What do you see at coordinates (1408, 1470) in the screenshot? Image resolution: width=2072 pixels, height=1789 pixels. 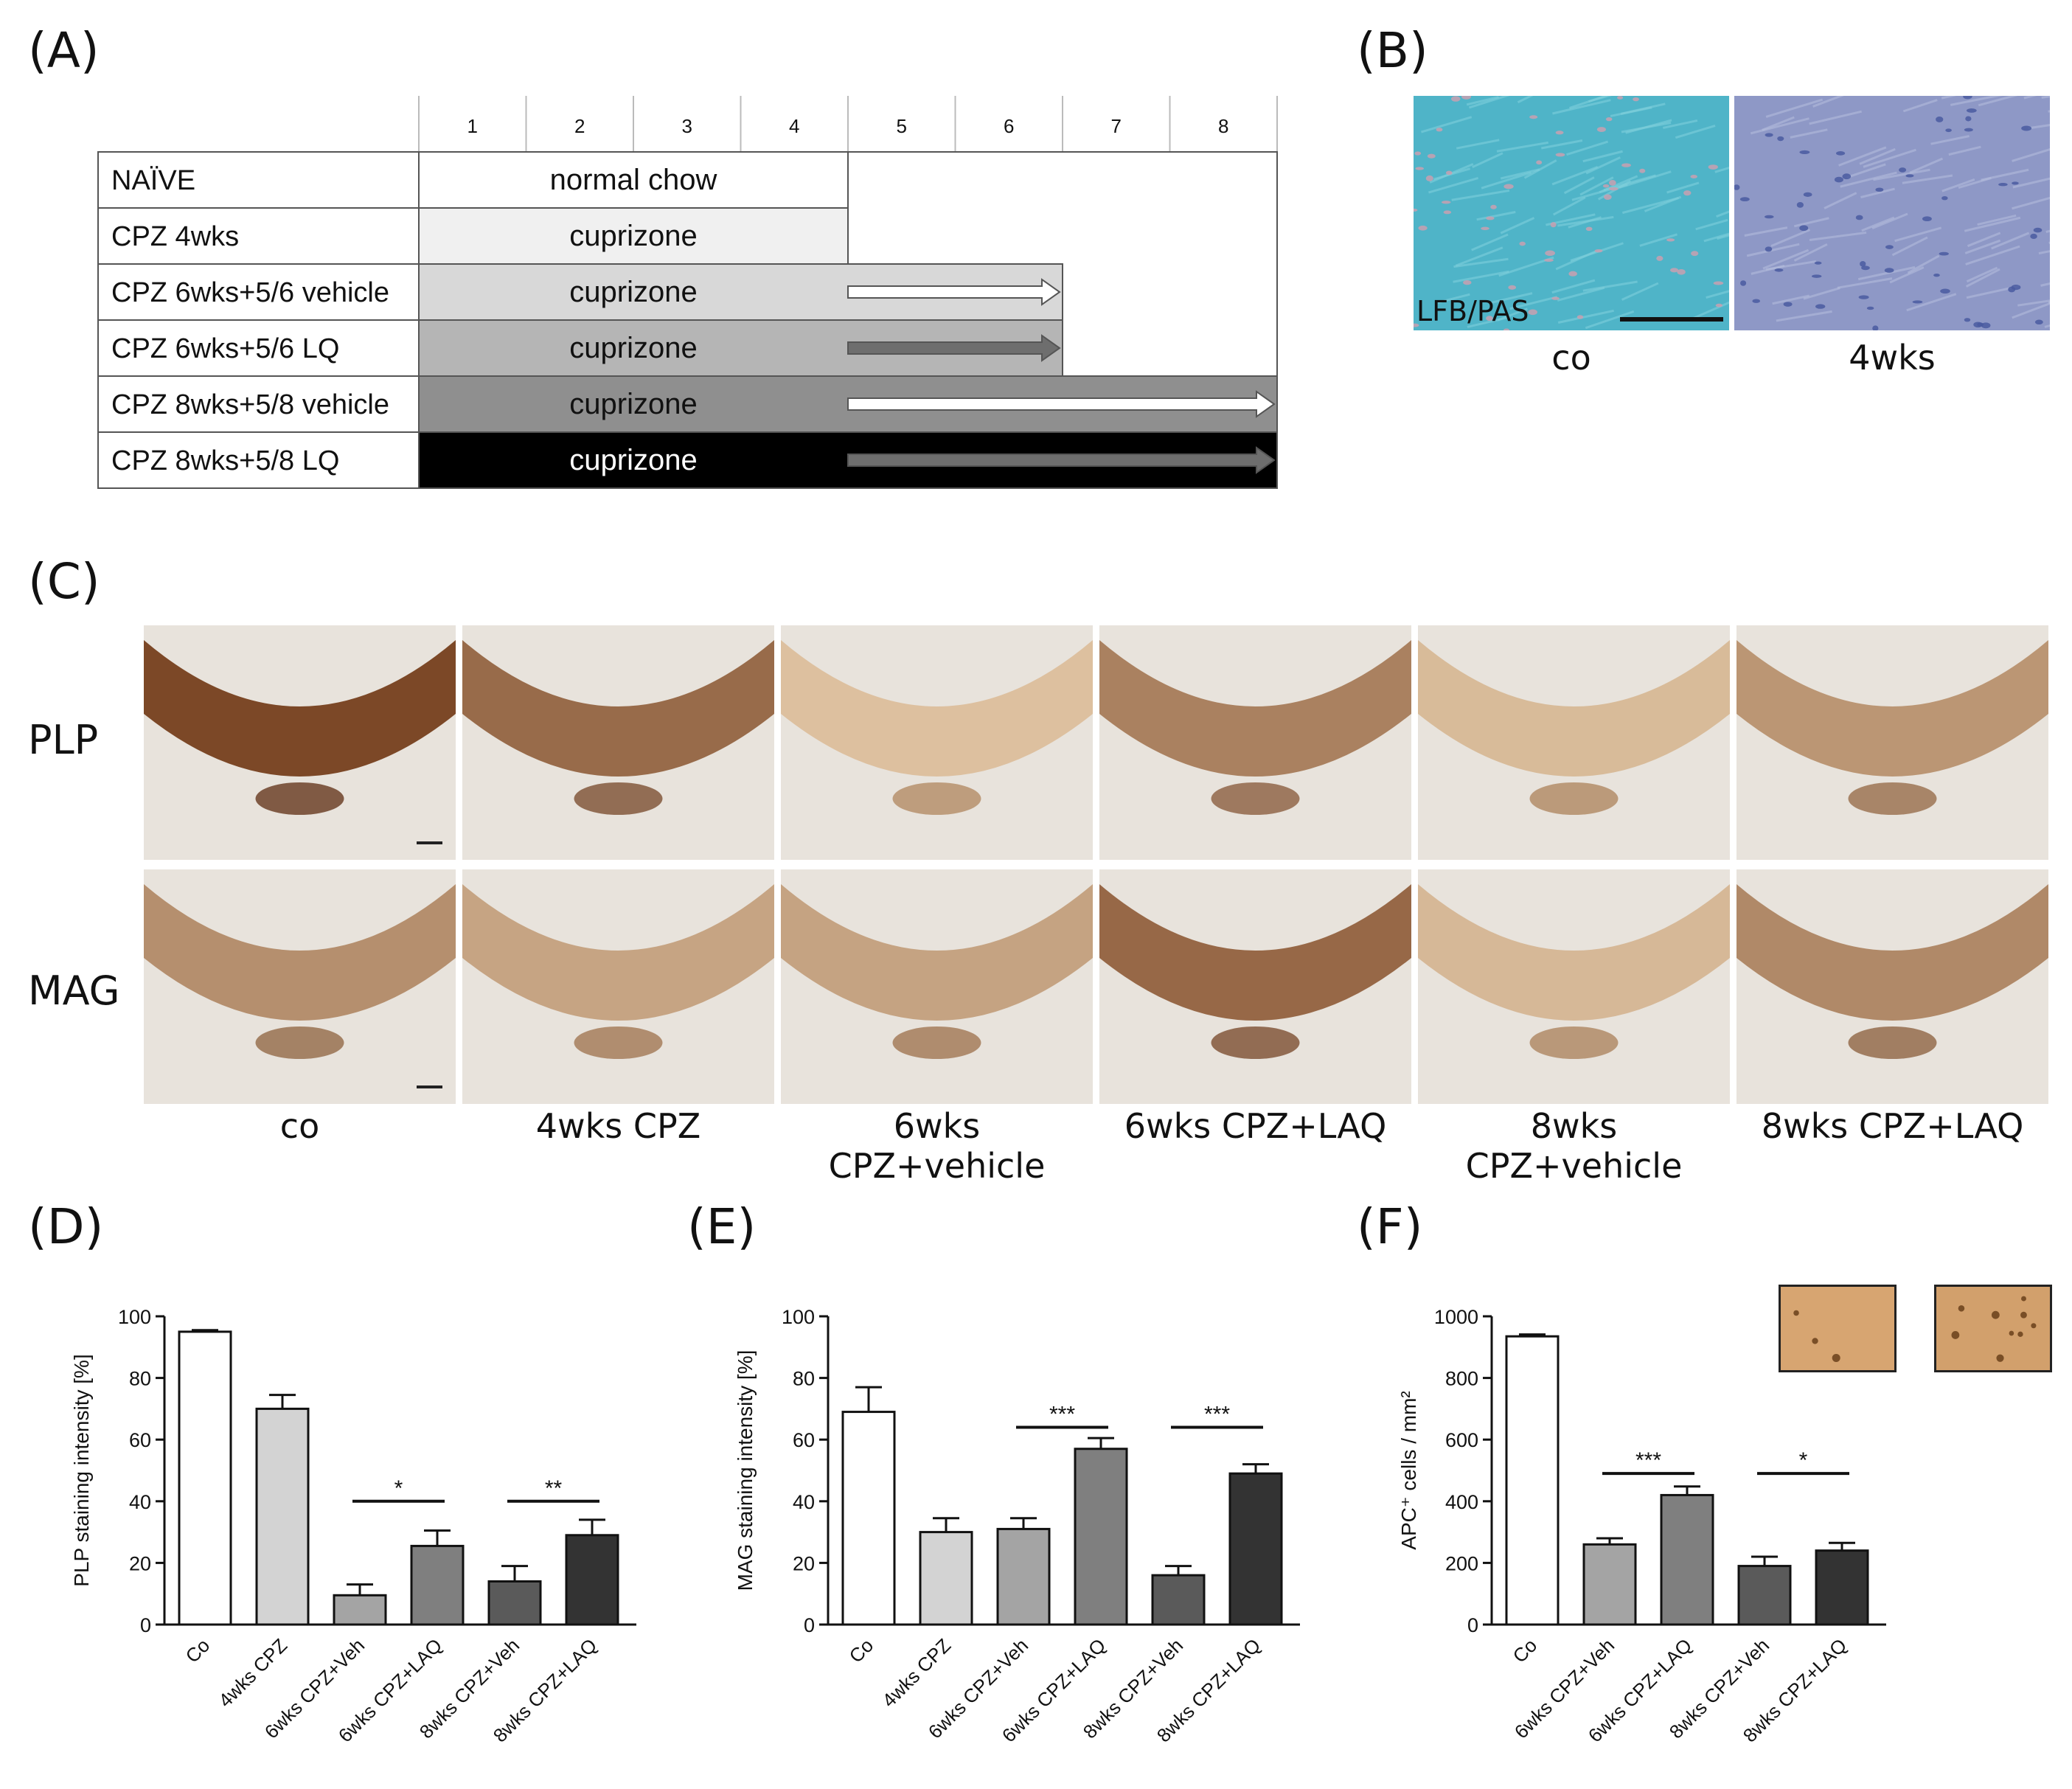 I see `y-axis-label: APC⁺ cells / mm²` at bounding box center [1408, 1470].